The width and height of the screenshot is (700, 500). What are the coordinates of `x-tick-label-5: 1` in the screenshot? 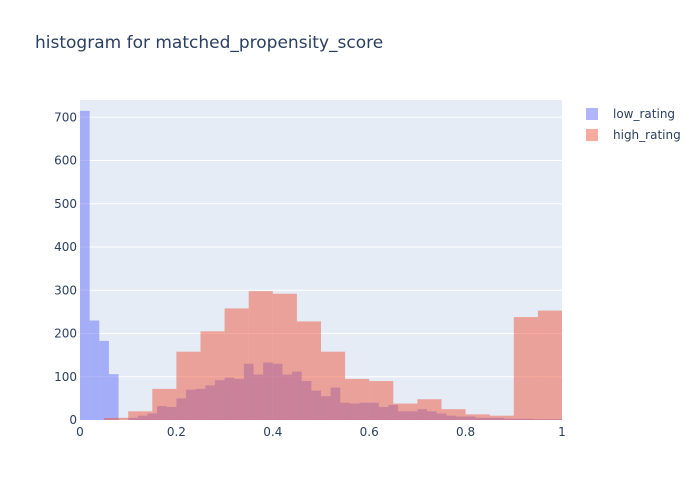 It's located at (562, 432).